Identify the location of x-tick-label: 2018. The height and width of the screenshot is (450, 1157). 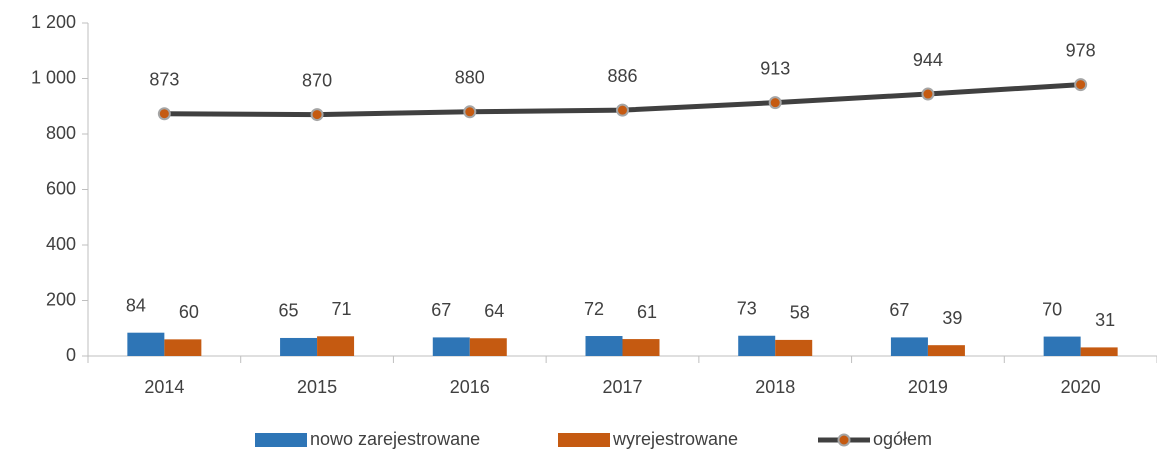
(775, 387).